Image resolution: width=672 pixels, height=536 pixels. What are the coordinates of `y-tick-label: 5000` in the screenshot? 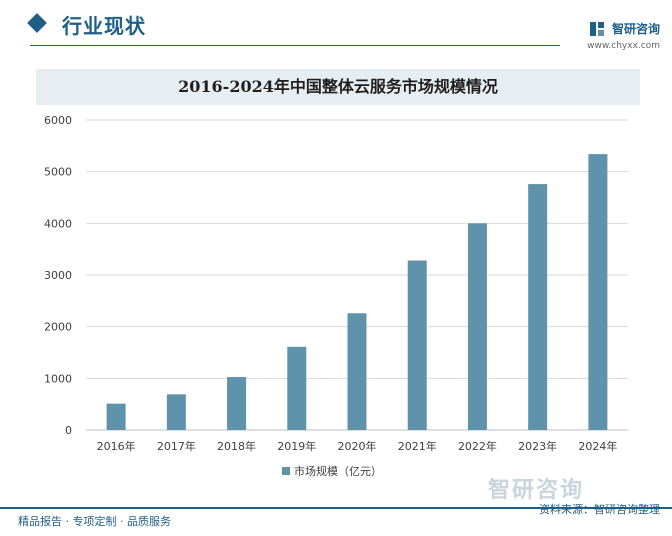 It's located at (58, 172).